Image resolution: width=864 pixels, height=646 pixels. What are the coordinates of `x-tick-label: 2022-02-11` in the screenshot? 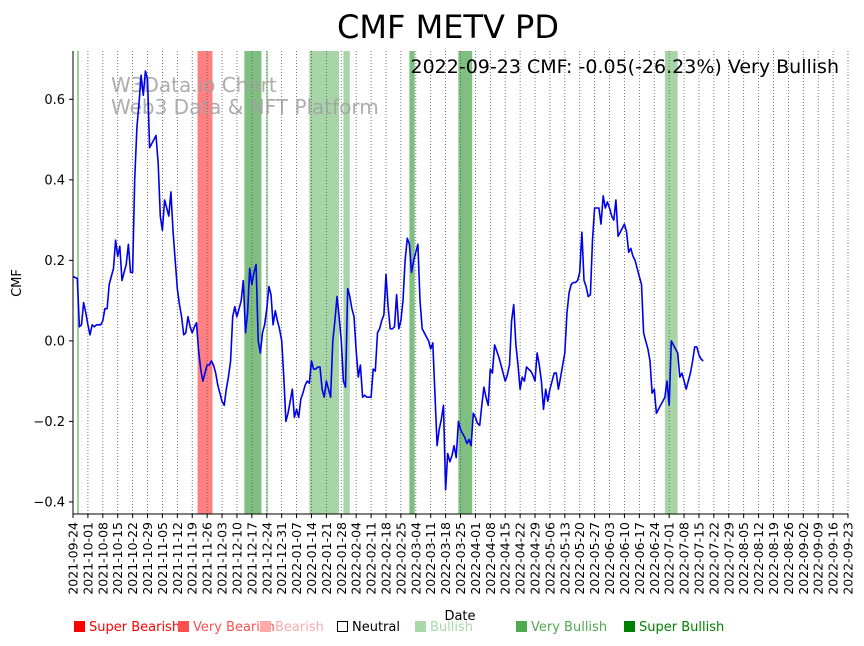 It's located at (371, 558).